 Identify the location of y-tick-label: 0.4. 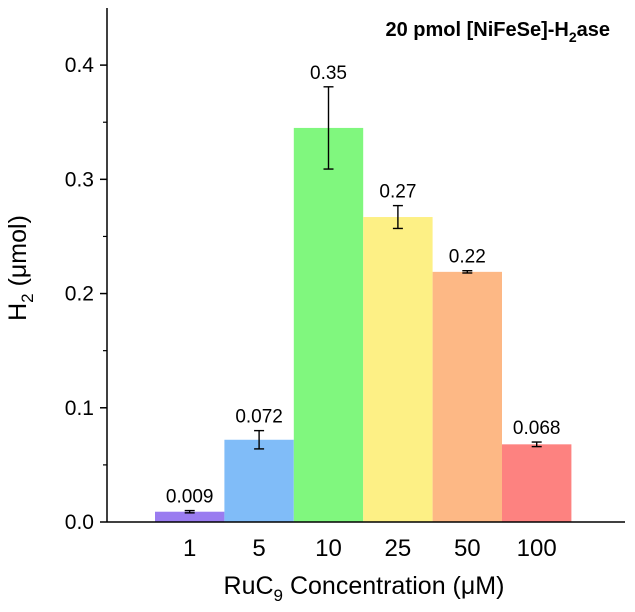
(80, 65).